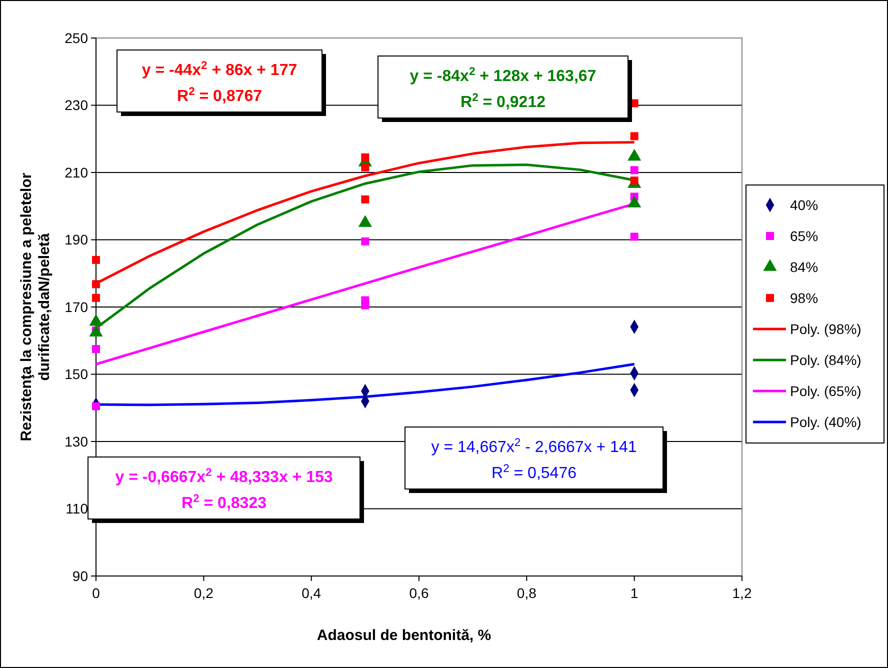  What do you see at coordinates (404, 635) in the screenshot?
I see `x-axis-title: Adaosul de bentonită, %` at bounding box center [404, 635].